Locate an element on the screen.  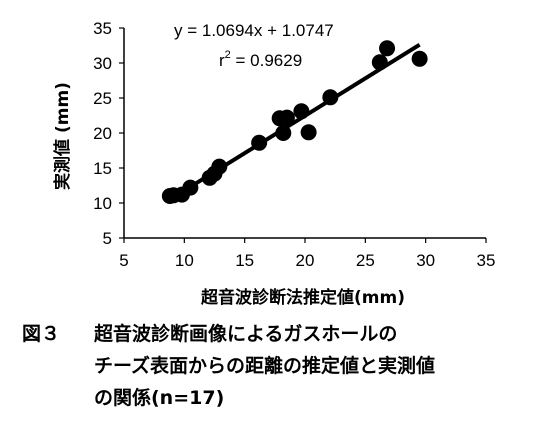
figure-label: 図３ is located at coordinates (41, 334).